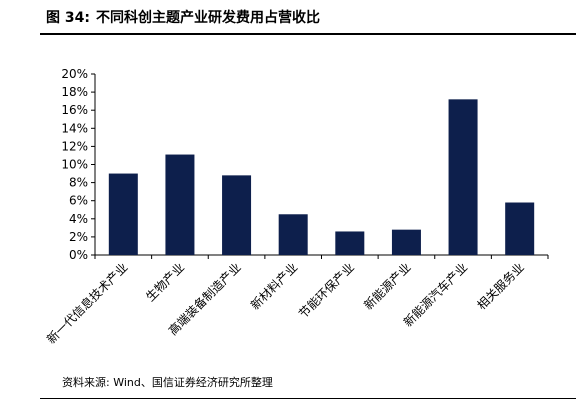 The image size is (584, 420). I want to click on figure-number: 图 34:, so click(68, 18).